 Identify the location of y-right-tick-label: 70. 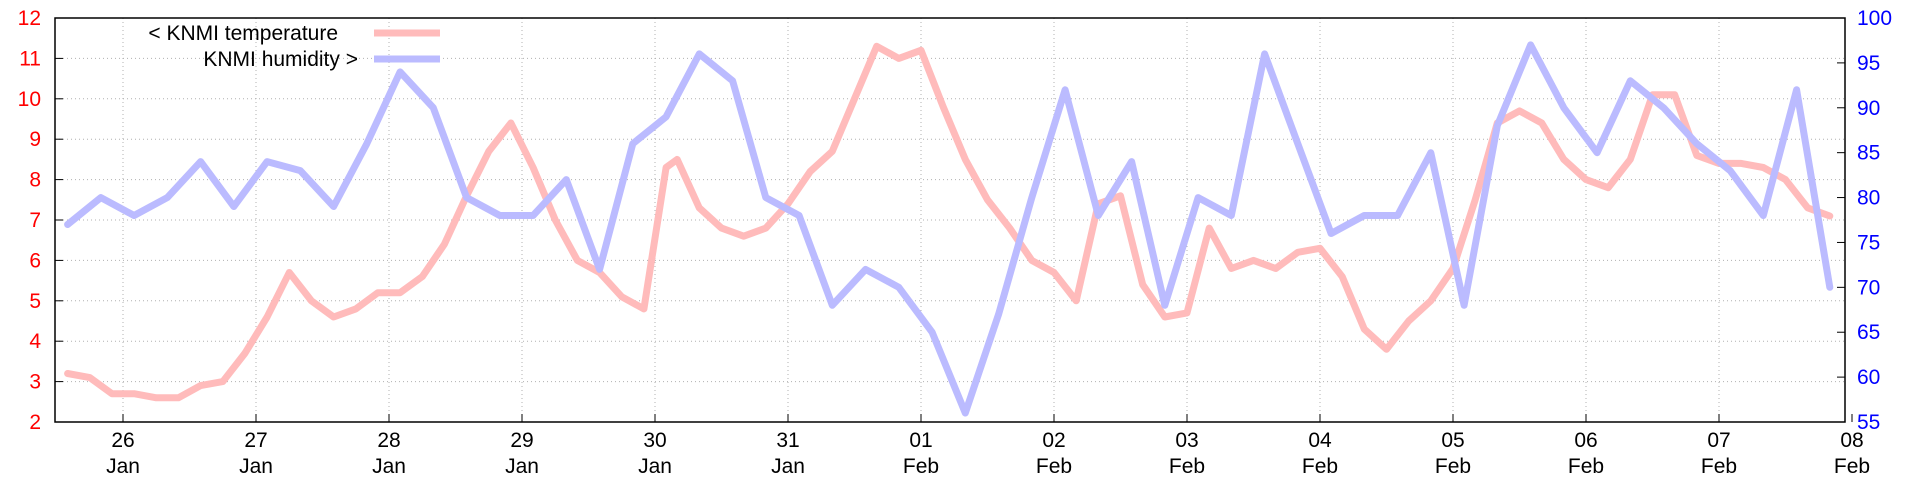
(1868, 287).